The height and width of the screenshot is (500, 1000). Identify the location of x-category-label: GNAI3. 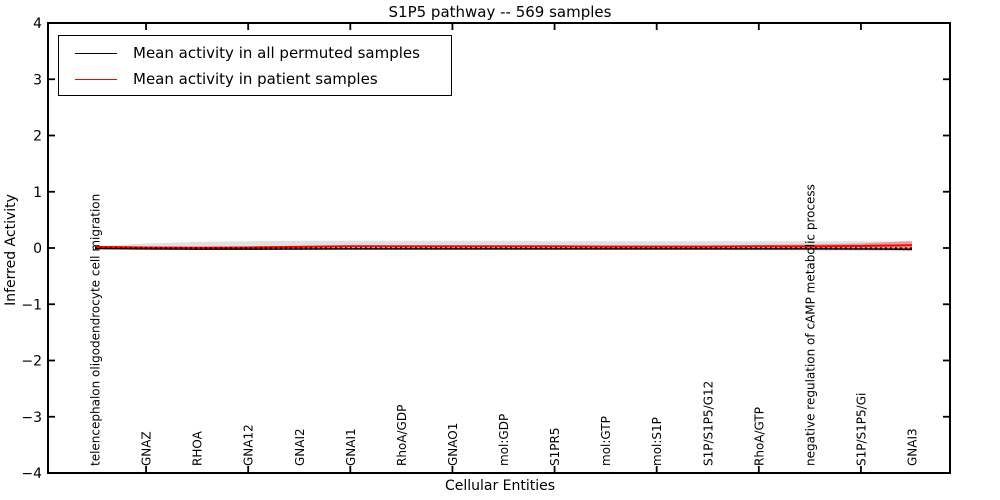
(913, 447).